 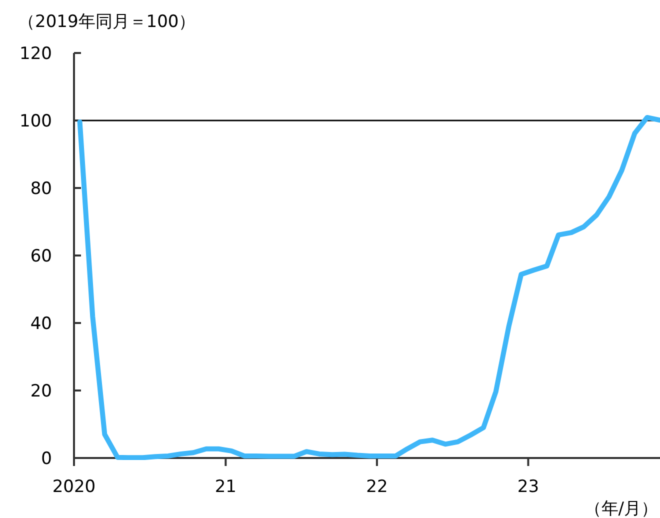 I want to click on x-tick-label: 2020, so click(x=74, y=487).